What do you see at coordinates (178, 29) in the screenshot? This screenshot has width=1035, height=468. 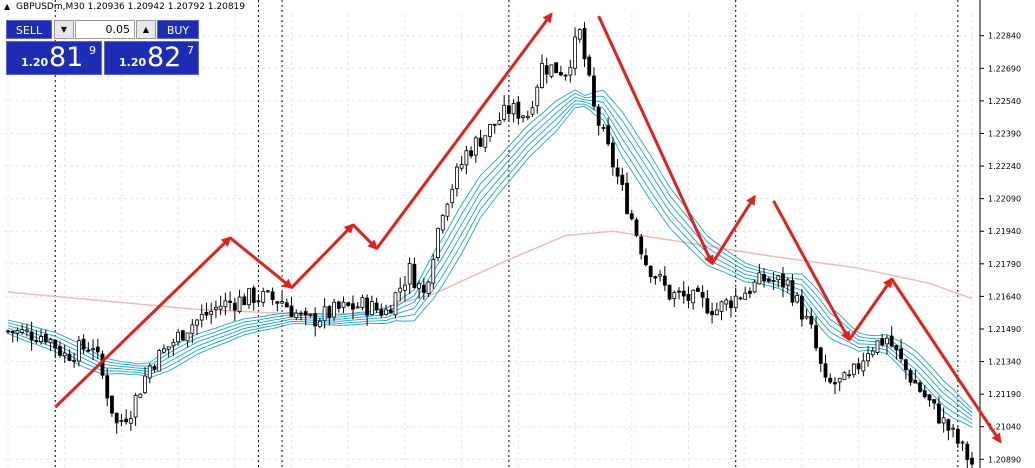 I see `buy-button: BUY` at bounding box center [178, 29].